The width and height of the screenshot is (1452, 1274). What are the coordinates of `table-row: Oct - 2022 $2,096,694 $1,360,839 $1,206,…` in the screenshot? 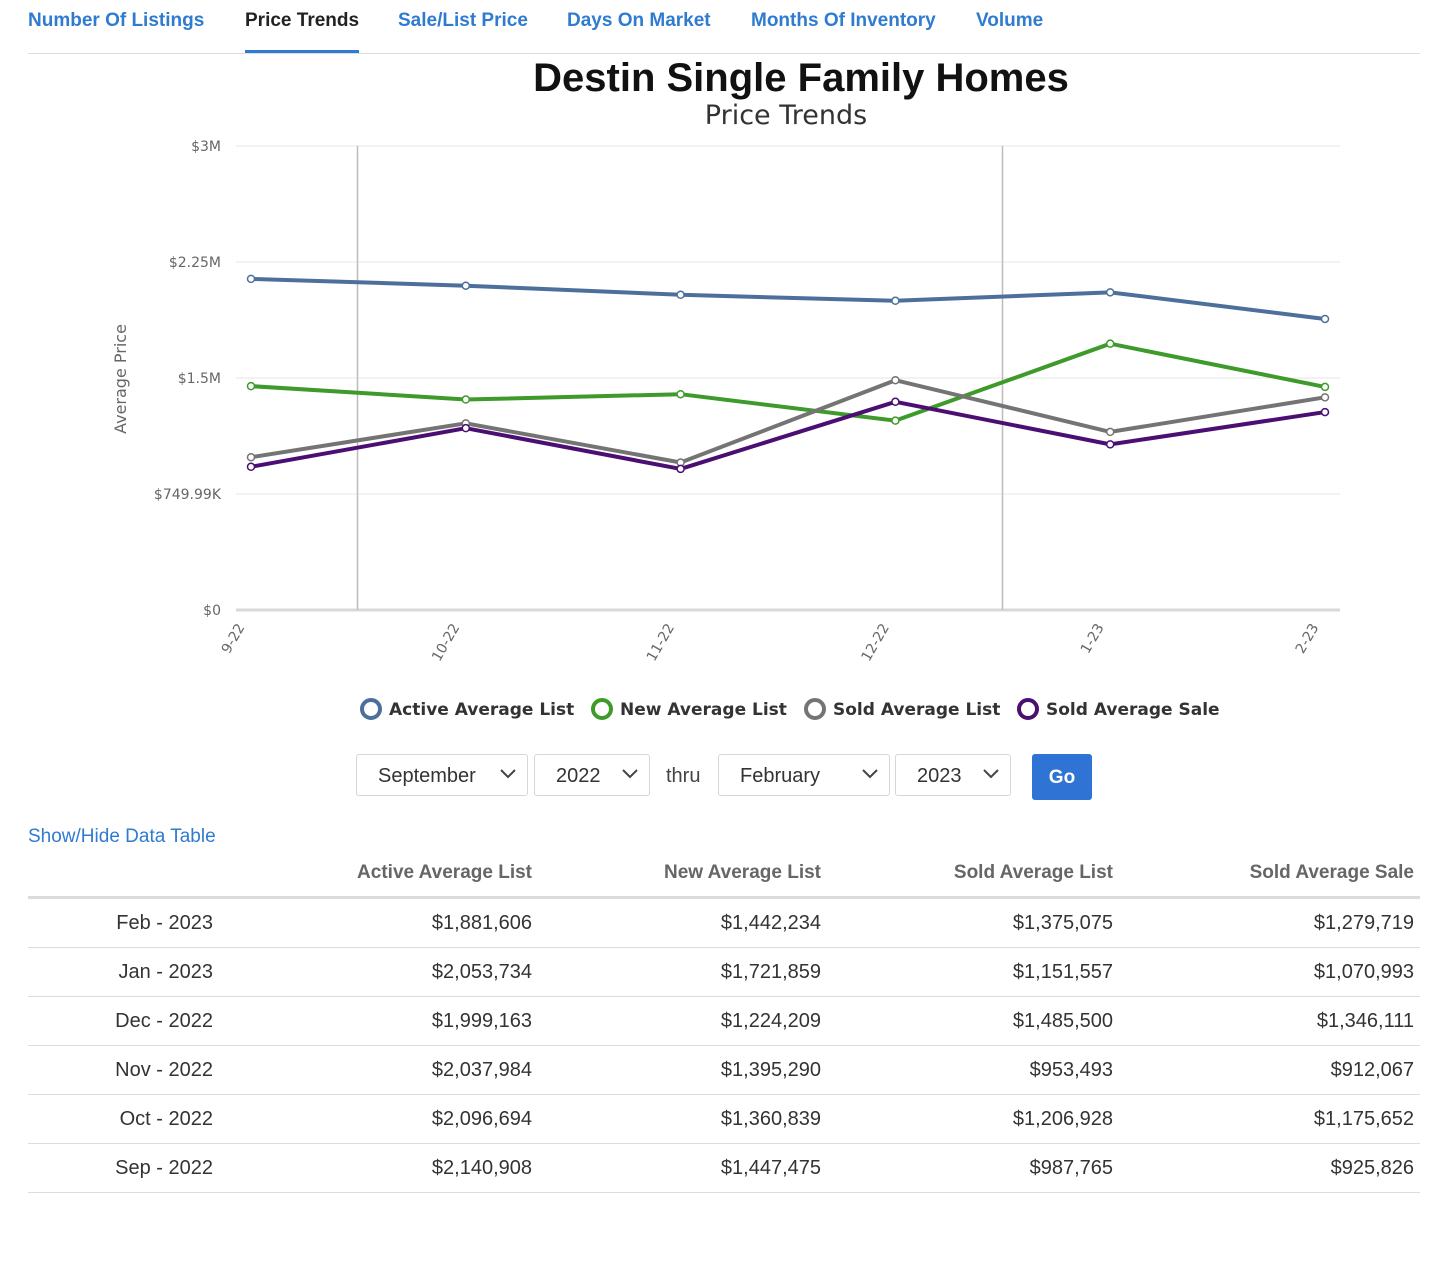 It's located at (724, 1119).